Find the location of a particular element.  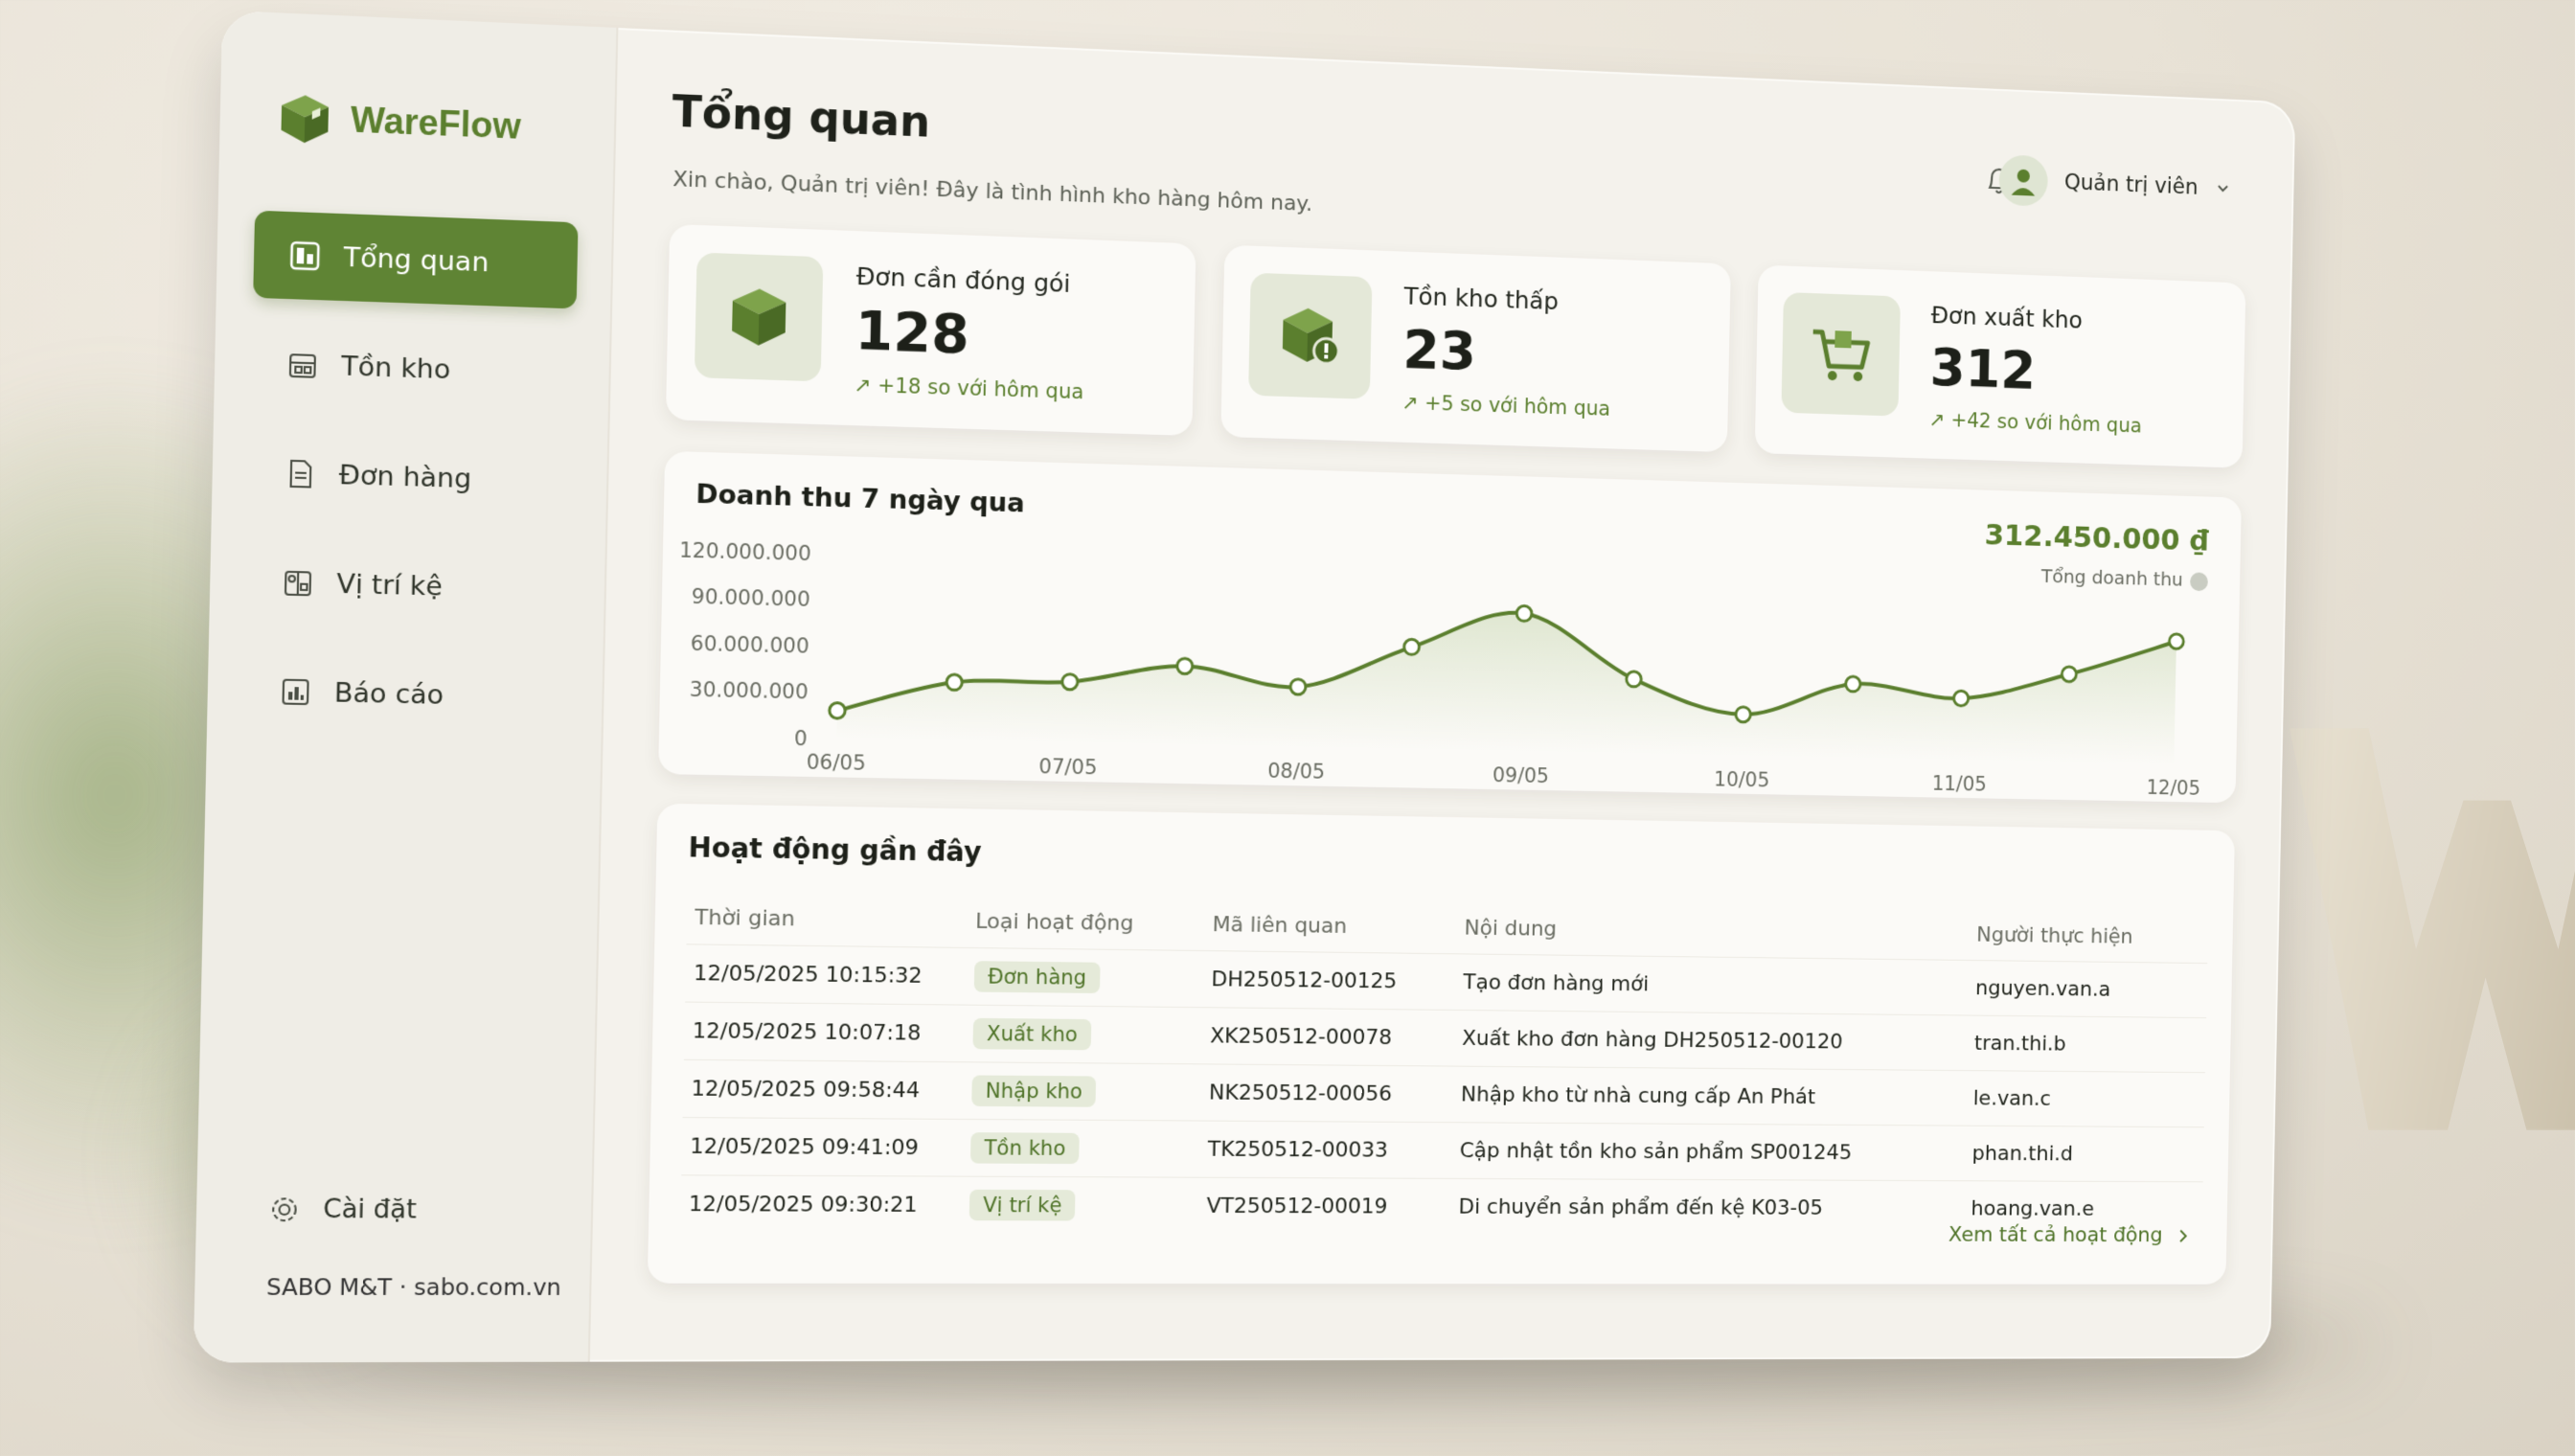

y-tick-label: 120.000.000 is located at coordinates (745, 552).